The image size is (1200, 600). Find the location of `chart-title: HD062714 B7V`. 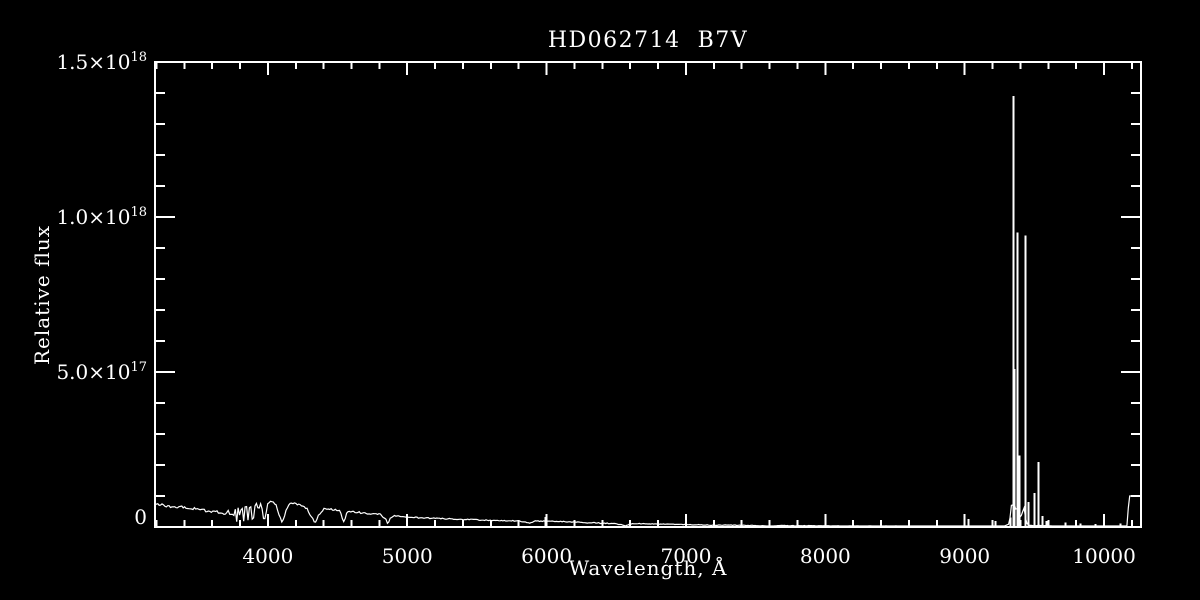

chart-title: HD062714 B7V is located at coordinates (648, 40).